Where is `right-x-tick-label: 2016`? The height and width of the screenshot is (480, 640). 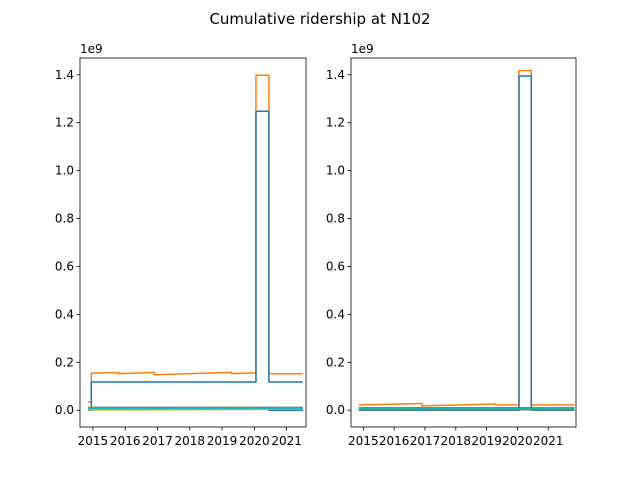 right-x-tick-label: 2016 is located at coordinates (394, 441).